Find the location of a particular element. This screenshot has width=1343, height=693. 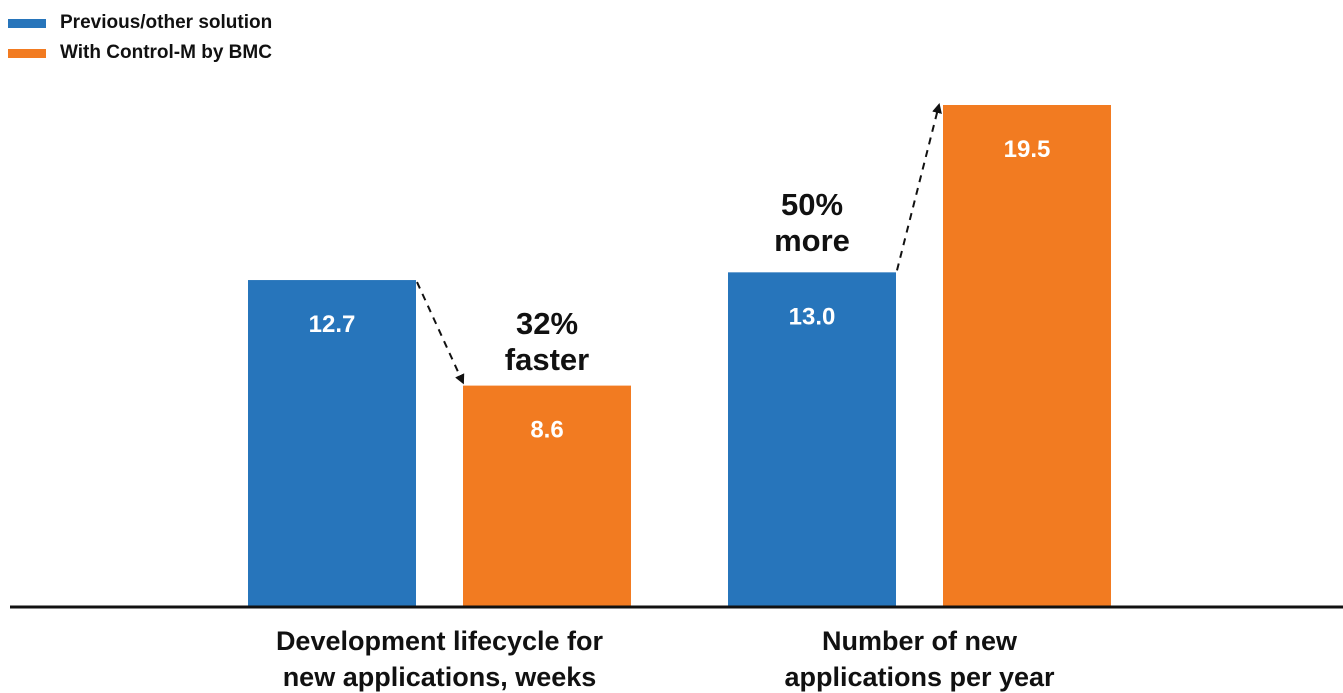

legend-swatch-previous is located at coordinates (27, 23).